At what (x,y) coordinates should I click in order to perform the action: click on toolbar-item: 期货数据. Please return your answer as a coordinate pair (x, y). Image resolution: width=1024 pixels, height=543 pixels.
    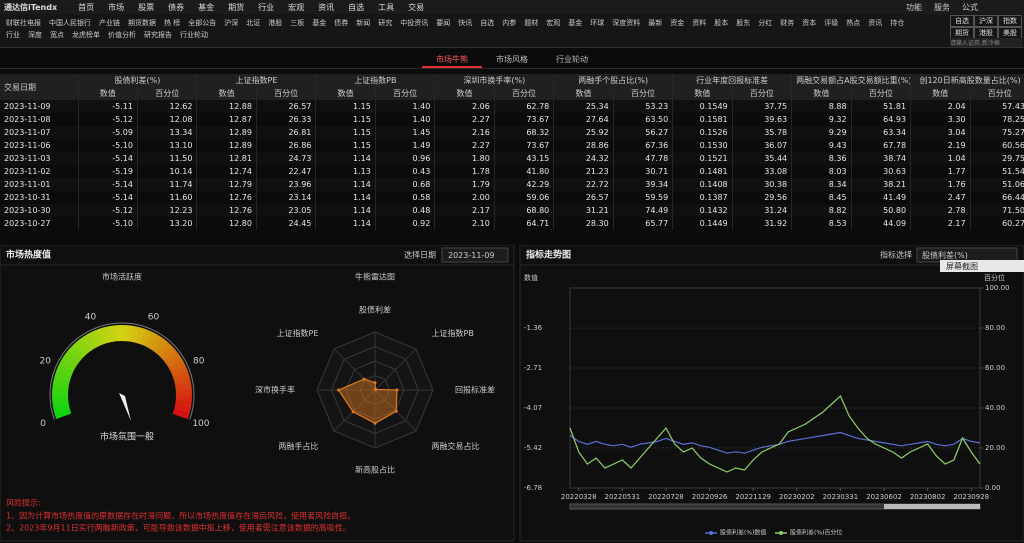
    Looking at the image, I should click on (142, 23).